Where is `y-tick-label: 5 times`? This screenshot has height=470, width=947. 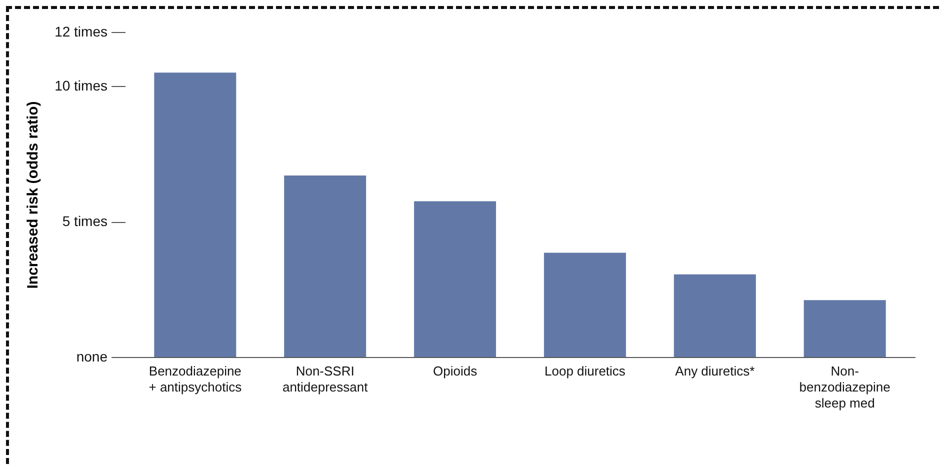
y-tick-label: 5 times is located at coordinates (85, 221).